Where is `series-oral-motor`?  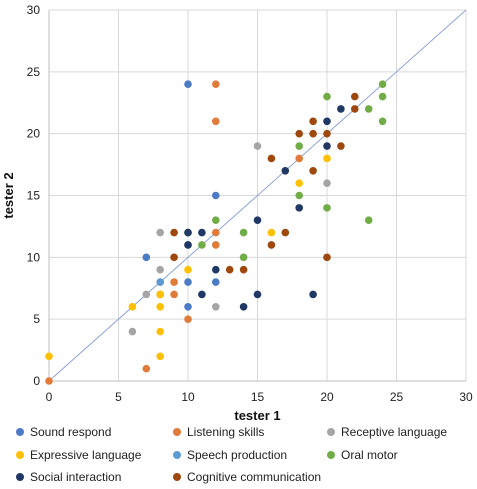
series-oral-motor is located at coordinates (292, 171).